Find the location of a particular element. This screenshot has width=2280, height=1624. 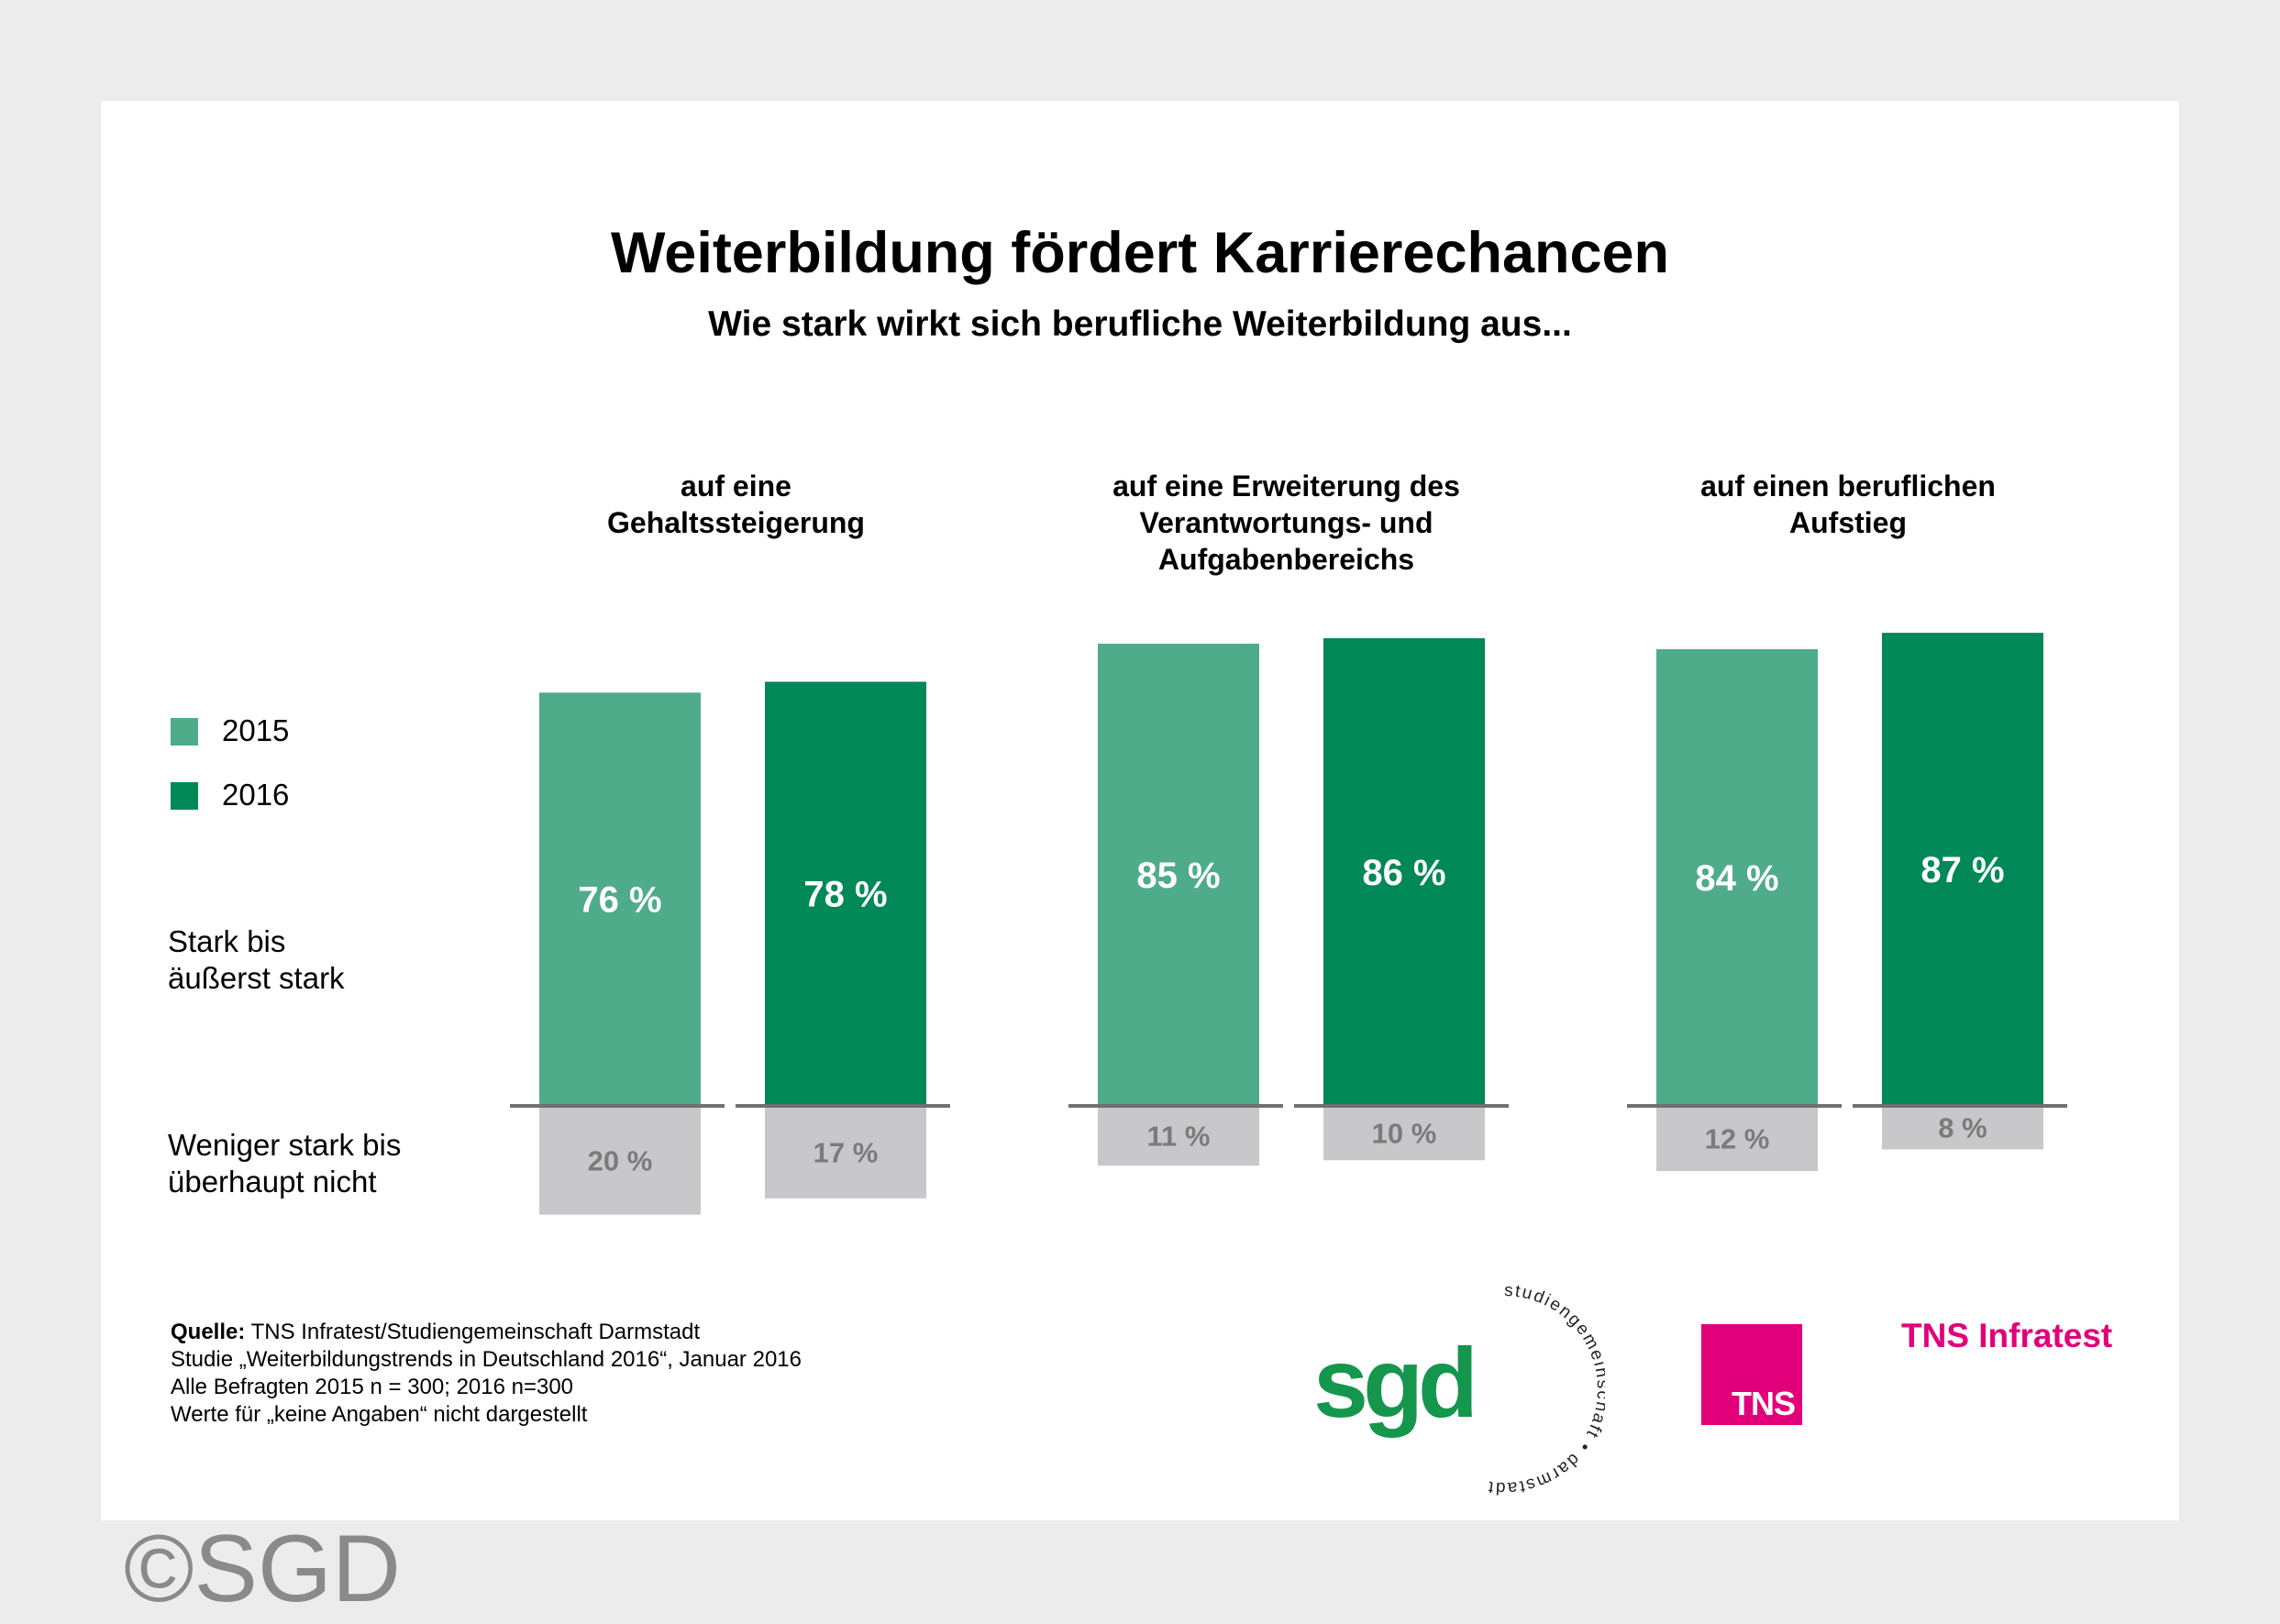

source-line-3: Alle Befragten 2015 n = 300; 2016 n=300 is located at coordinates (372, 1387).